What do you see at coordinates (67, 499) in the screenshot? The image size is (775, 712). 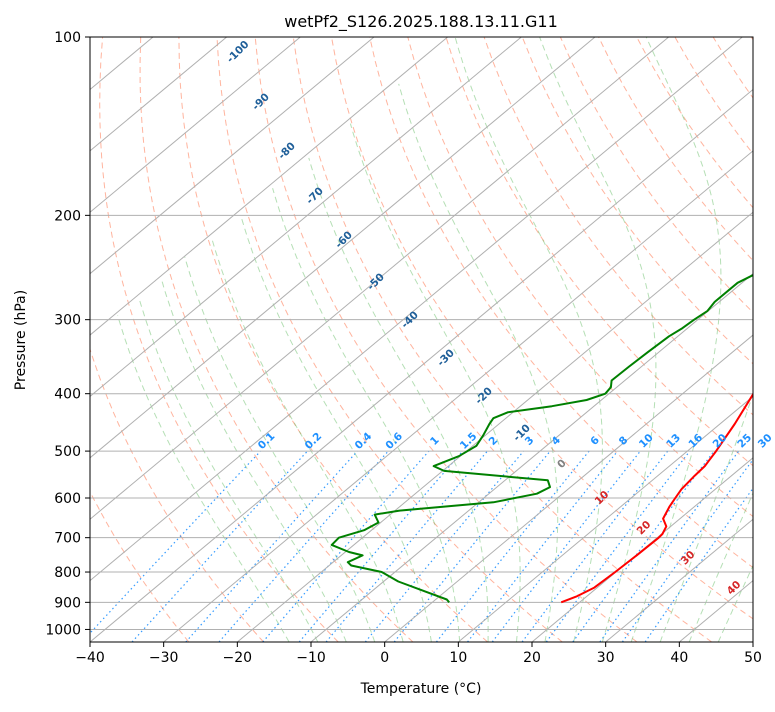 I see `y-tick-label: 600` at bounding box center [67, 499].